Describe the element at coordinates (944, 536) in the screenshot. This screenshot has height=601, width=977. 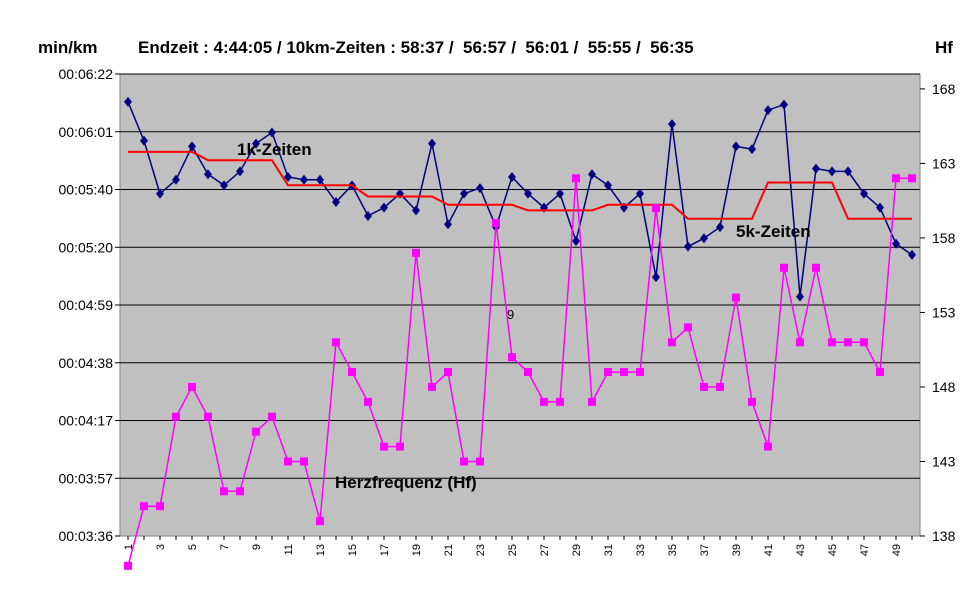
I see `right-tick-label: 138` at that location.